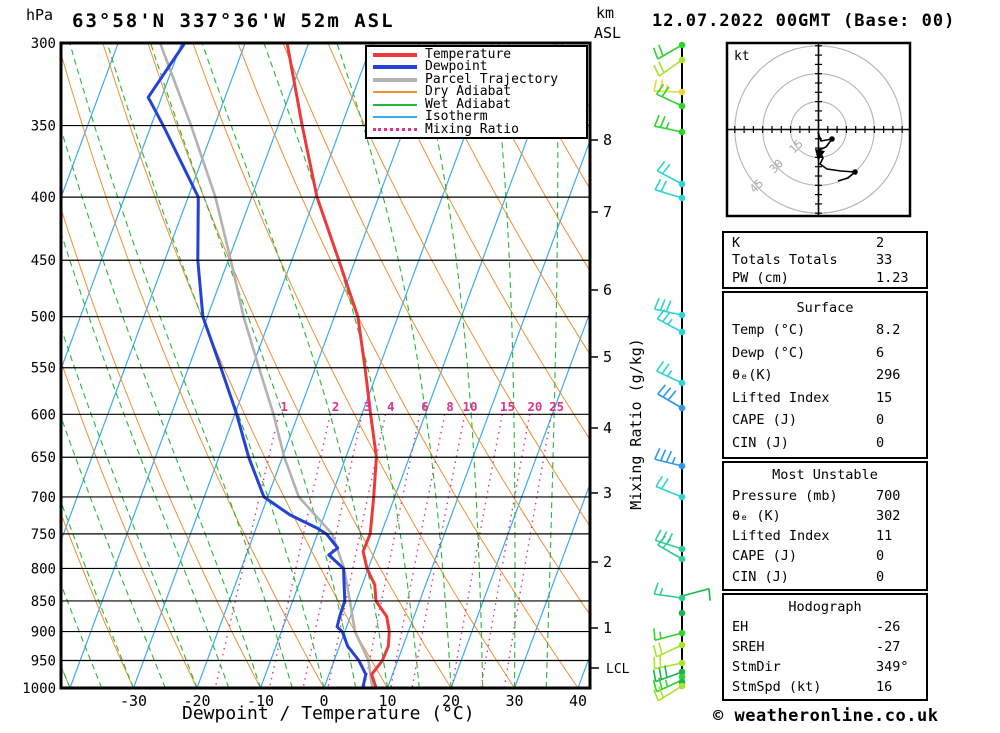 The image size is (1000, 733). Describe the element at coordinates (825, 375) in the screenshot. I see `table-row: θₑ(K) 296` at that location.